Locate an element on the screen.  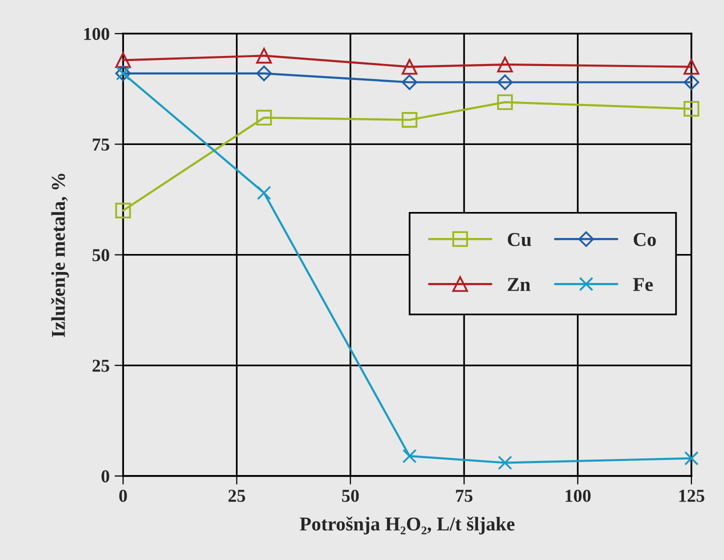
x-tick-label: 50 is located at coordinates (350, 496).